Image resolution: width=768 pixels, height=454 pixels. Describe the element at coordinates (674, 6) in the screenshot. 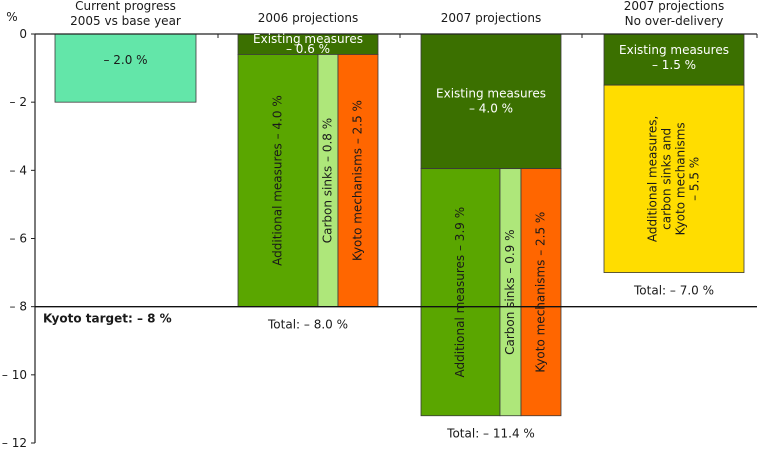

I see `group-header-projections-2007-no-over-delivery: 2007 projections` at that location.